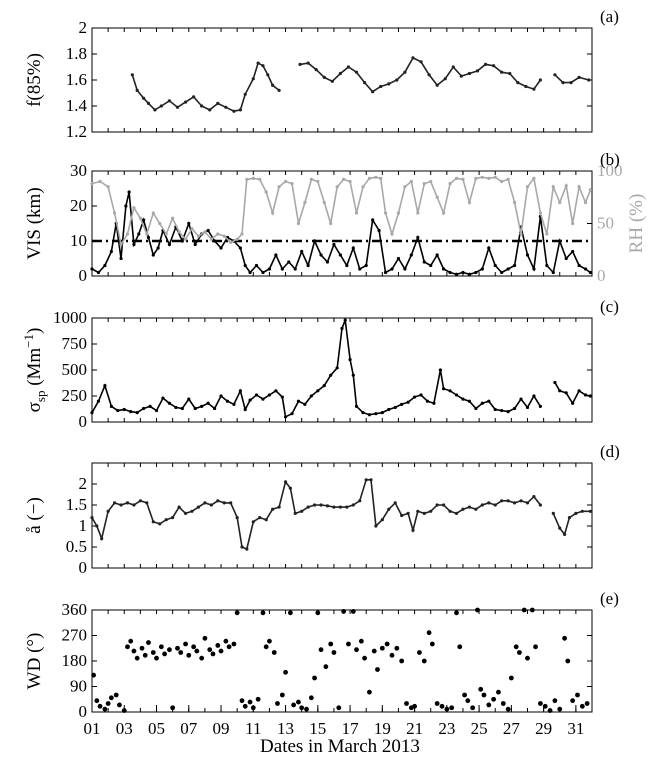  I want to click on x-tick-label: 07, so click(189, 728).